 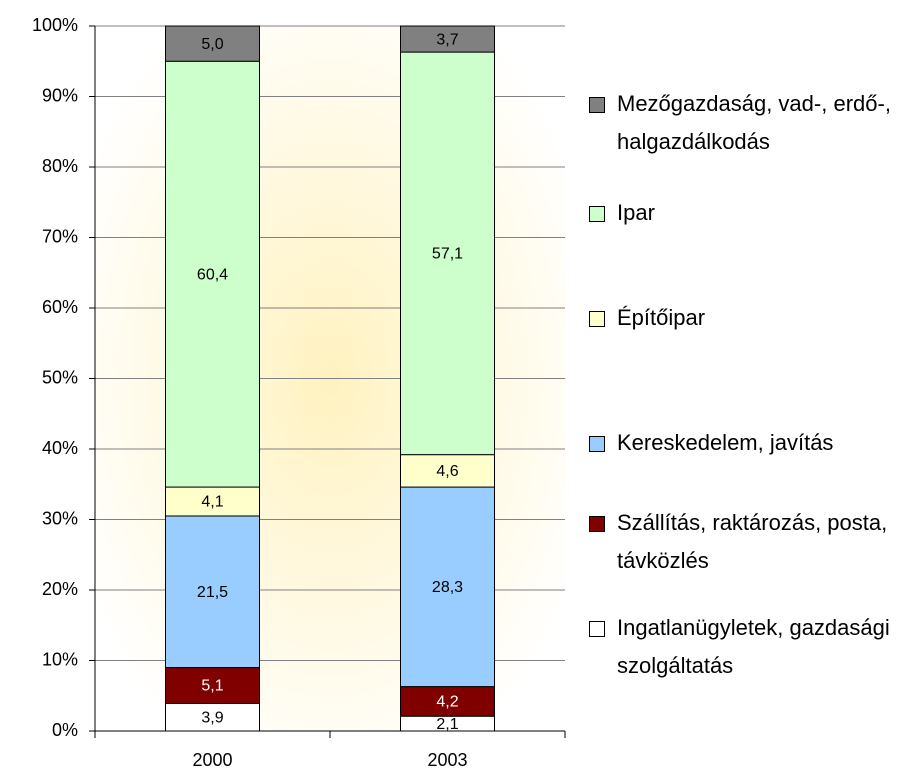 I want to click on y-tick-label: 90%, so click(x=60, y=95).